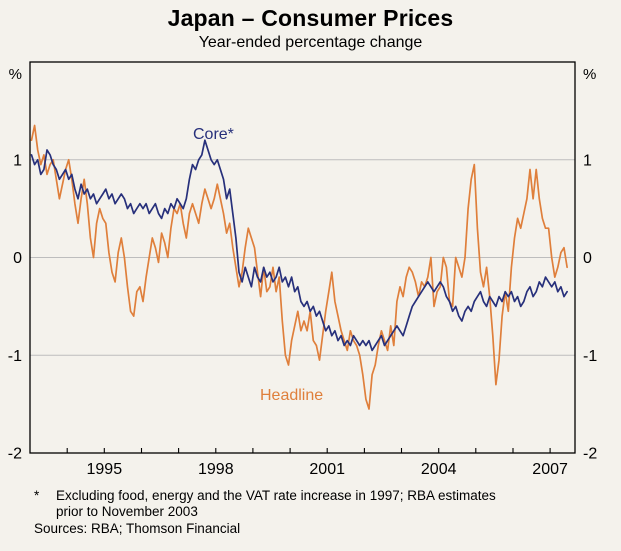  I want to click on source-note: Sources: RBA; Thomson Financial, so click(137, 528).